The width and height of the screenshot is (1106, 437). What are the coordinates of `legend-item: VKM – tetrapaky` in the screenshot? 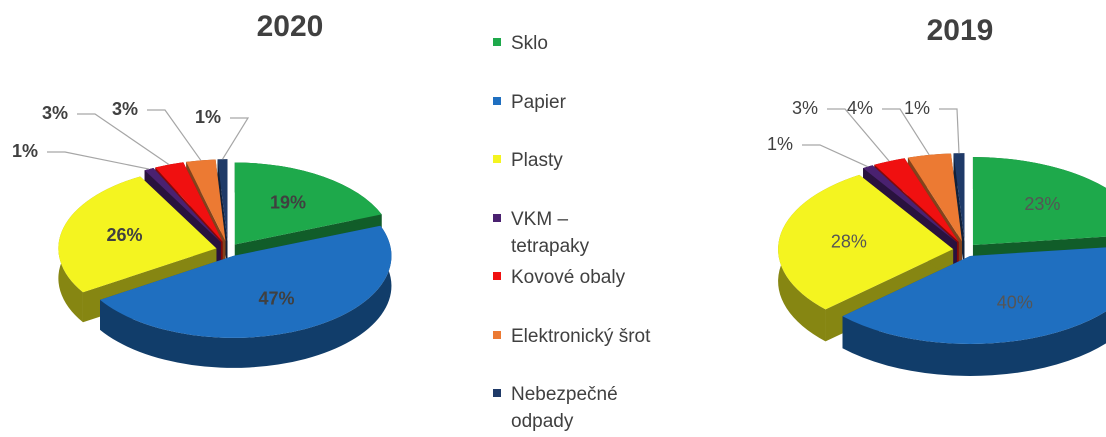 It's located at (570, 233).